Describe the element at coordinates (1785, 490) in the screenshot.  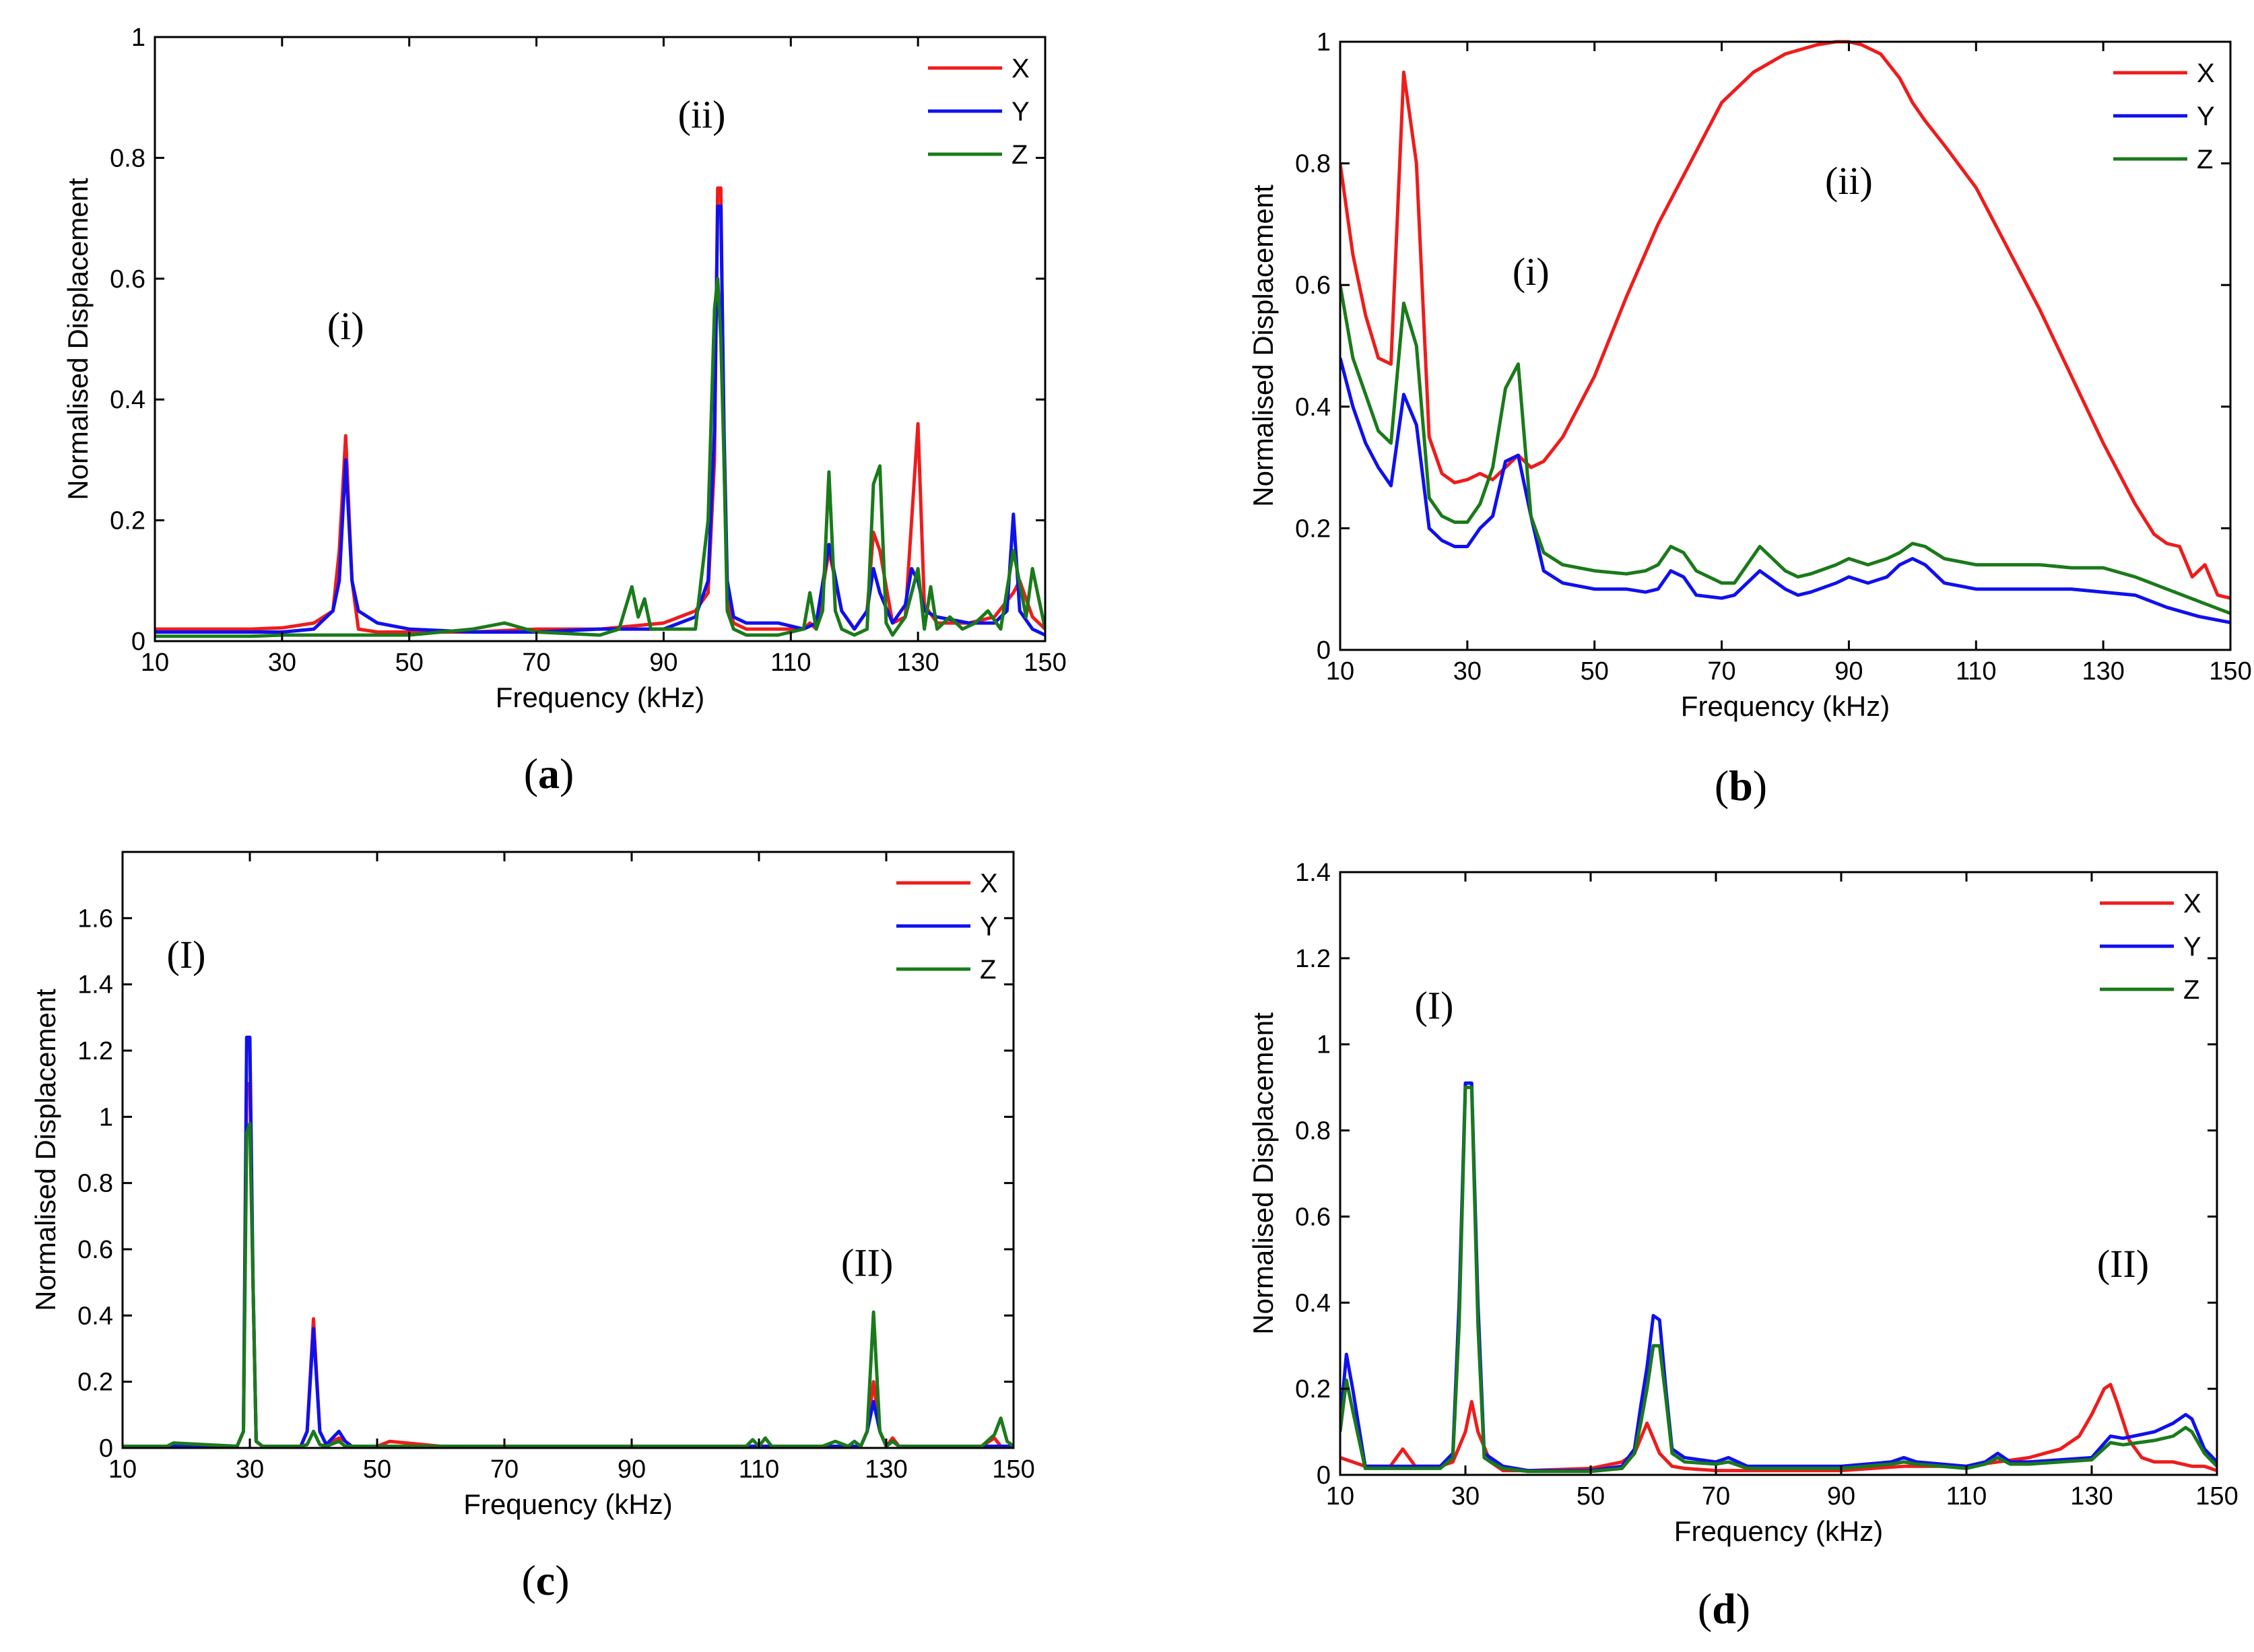
I see `series-line-y` at that location.